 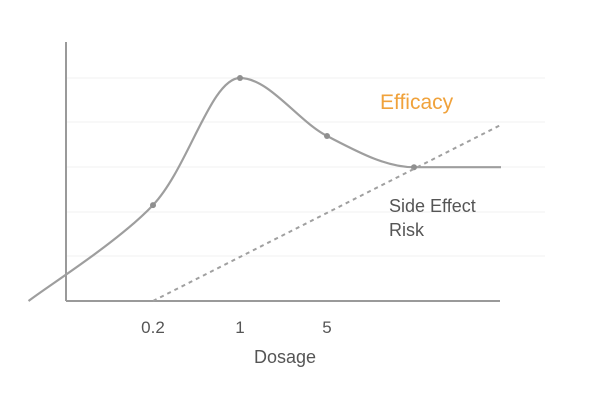 What do you see at coordinates (407, 230) in the screenshot?
I see `risk-label-line2: Risk` at bounding box center [407, 230].